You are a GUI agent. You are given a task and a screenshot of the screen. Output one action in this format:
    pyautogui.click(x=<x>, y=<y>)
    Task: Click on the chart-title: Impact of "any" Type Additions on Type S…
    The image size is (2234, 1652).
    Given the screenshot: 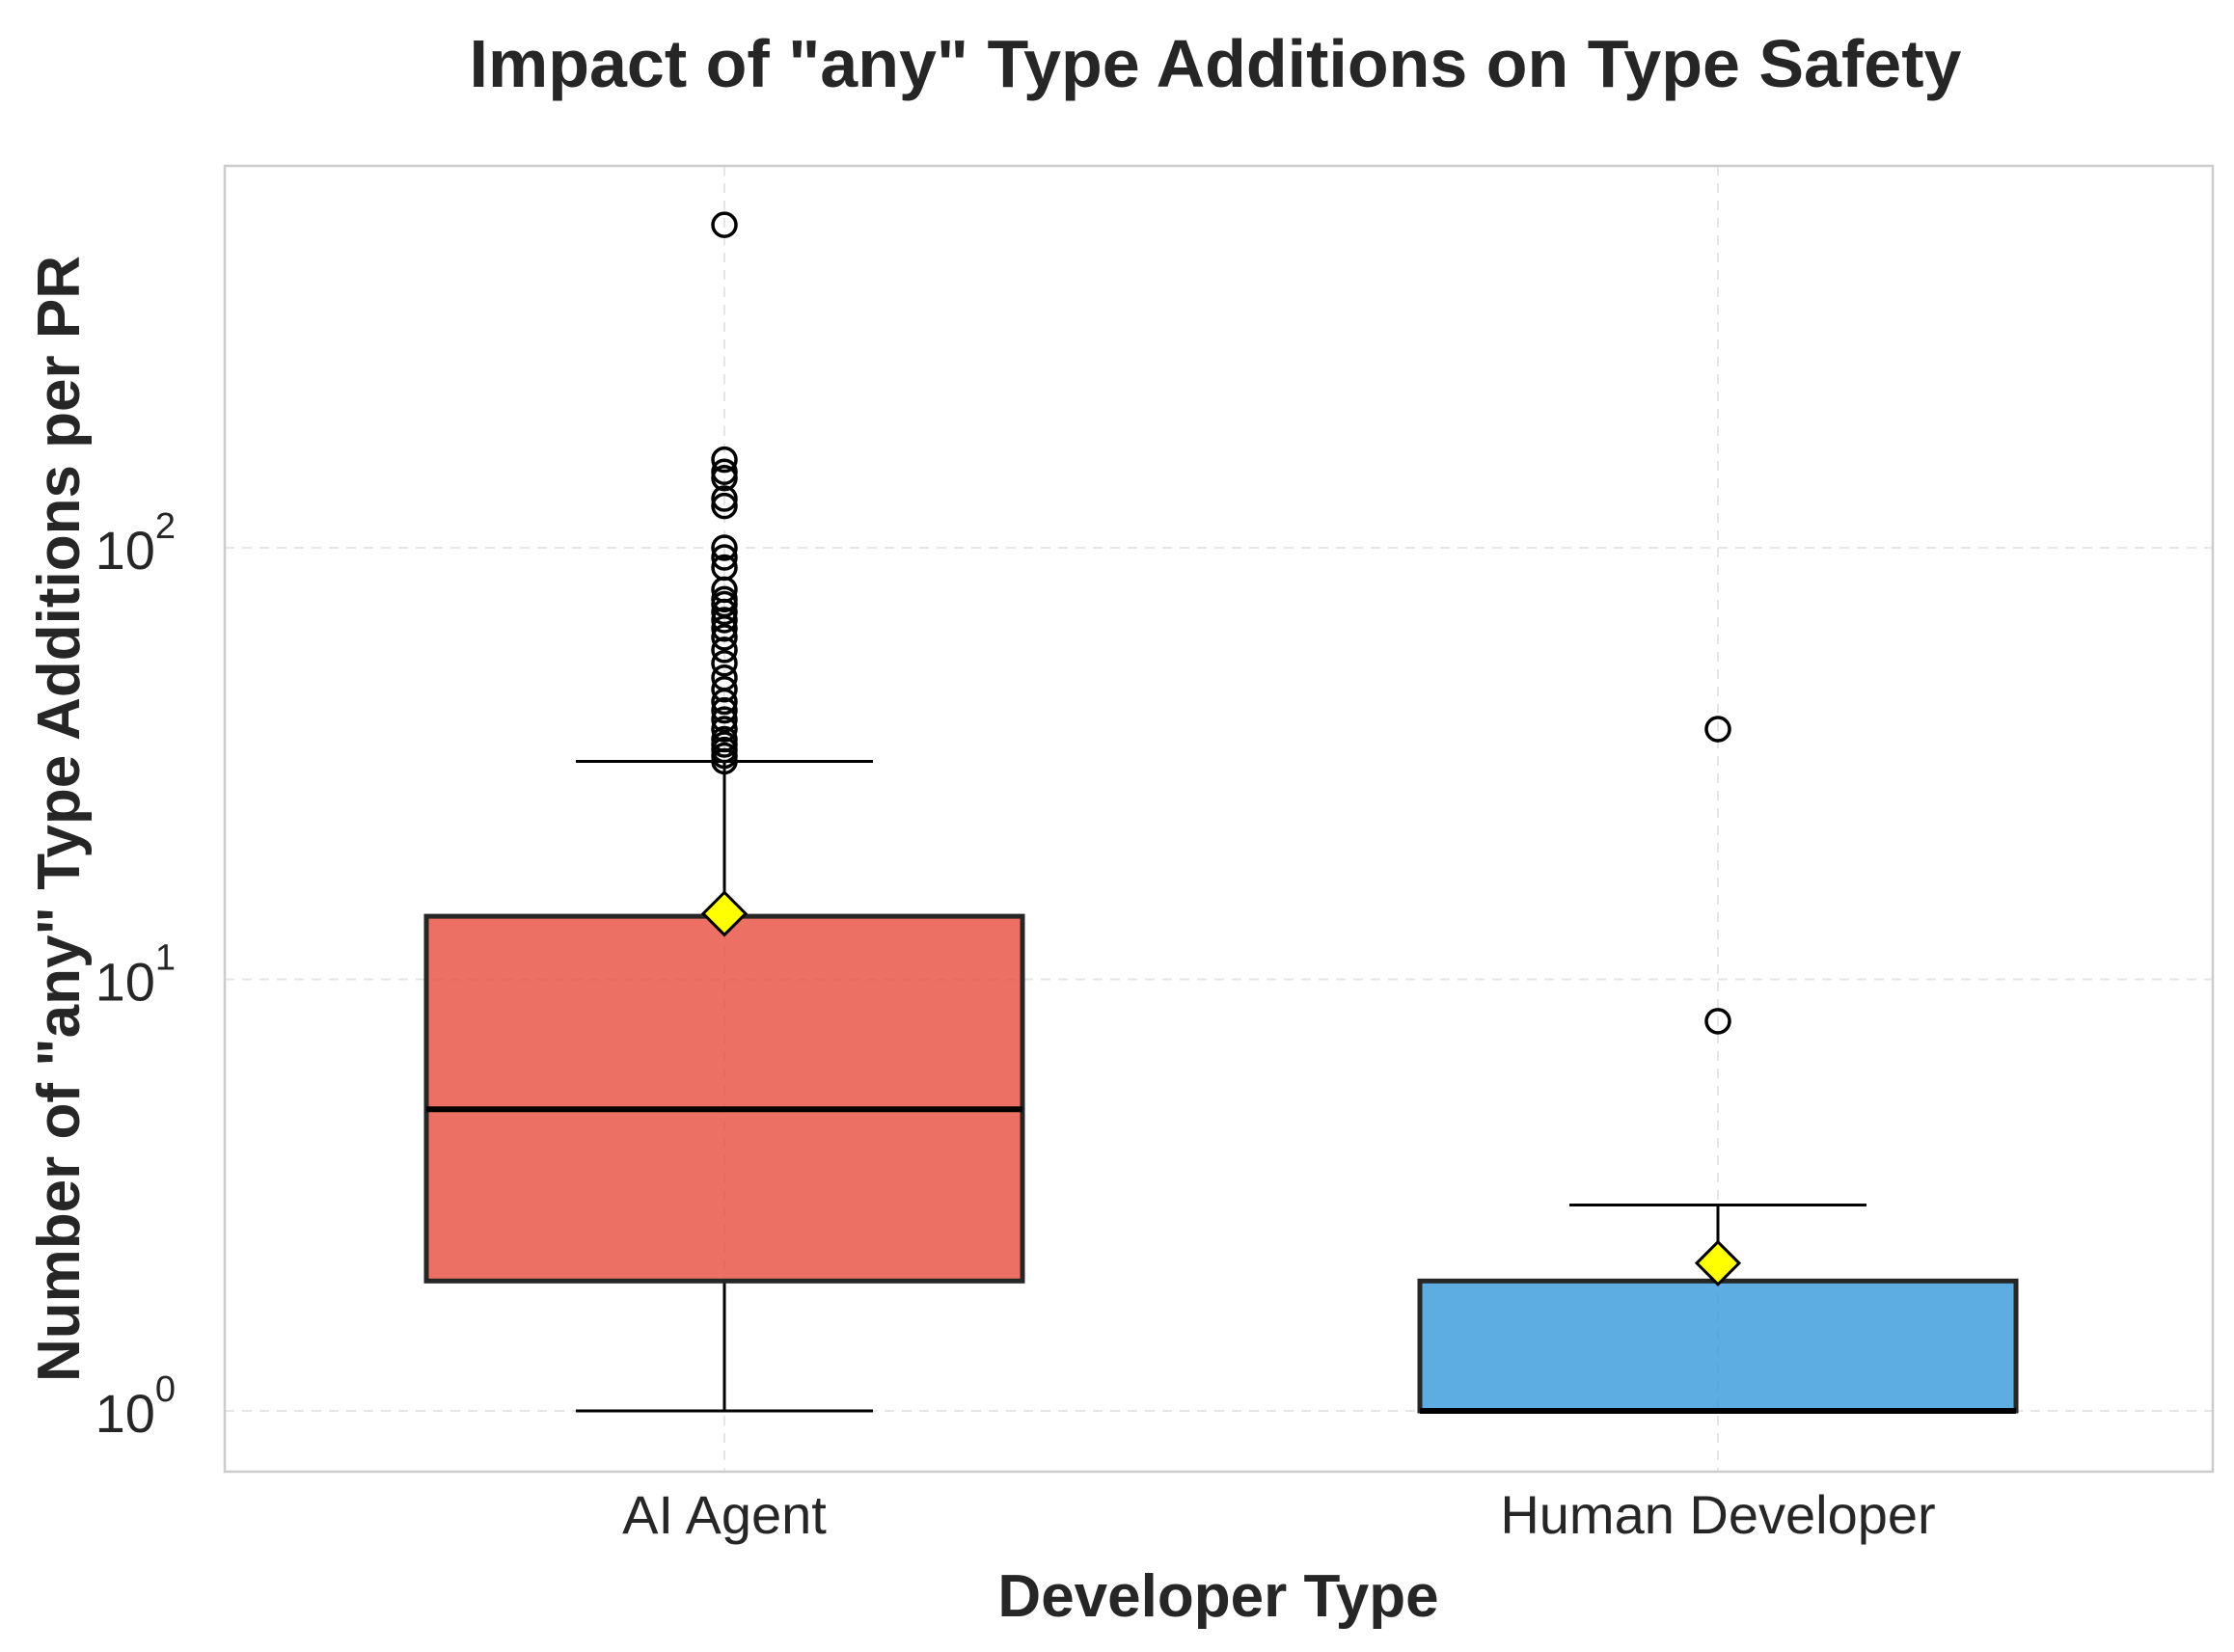 What is the action you would take?
    pyautogui.click(x=1216, y=63)
    